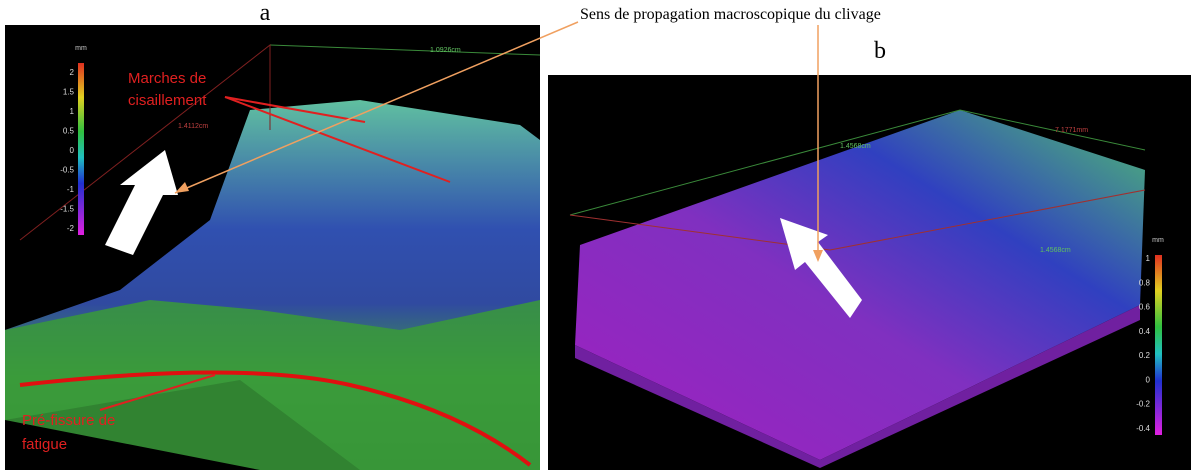 This screenshot has height=470, width=1191. What do you see at coordinates (71, 189) in the screenshot?
I see `colorbar-tick-label: -1` at bounding box center [71, 189].